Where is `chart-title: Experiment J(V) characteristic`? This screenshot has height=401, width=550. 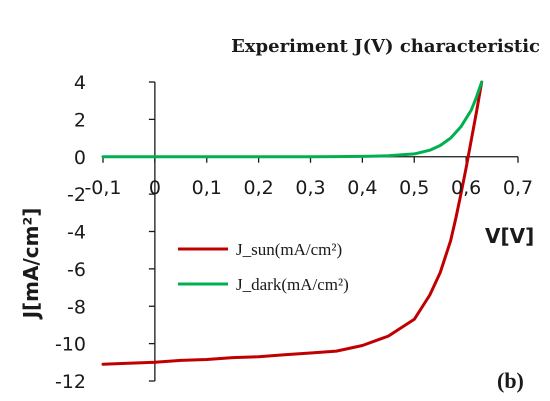 chart-title: Experiment J(V) characteristic is located at coordinates (385, 46).